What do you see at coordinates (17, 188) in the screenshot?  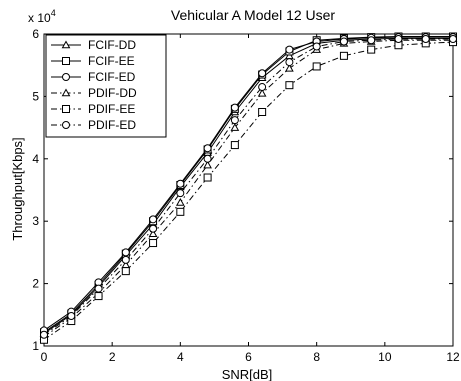 I see `y-axis-label: Throughput[Kbps]` at bounding box center [17, 188].